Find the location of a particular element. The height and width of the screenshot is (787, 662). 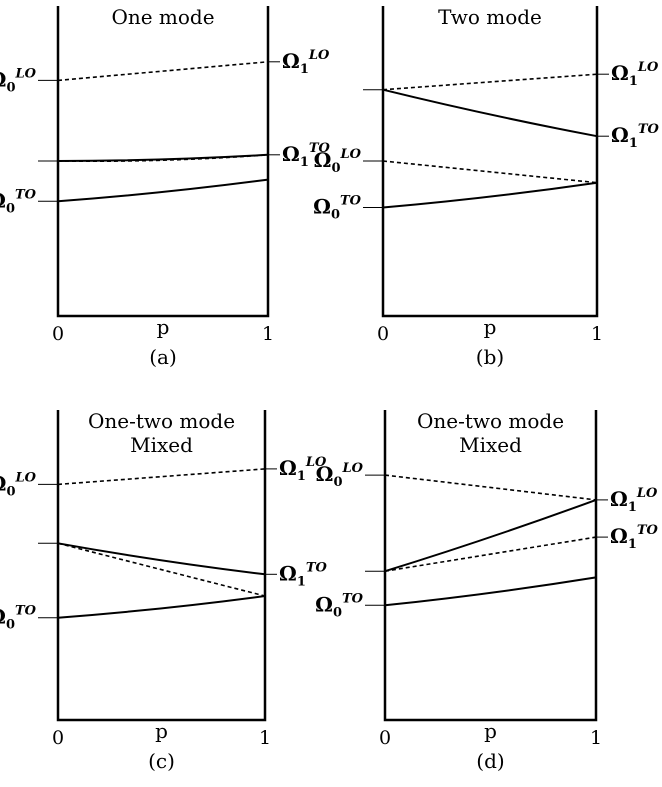

panel-frame is located at coordinates (490, 161).